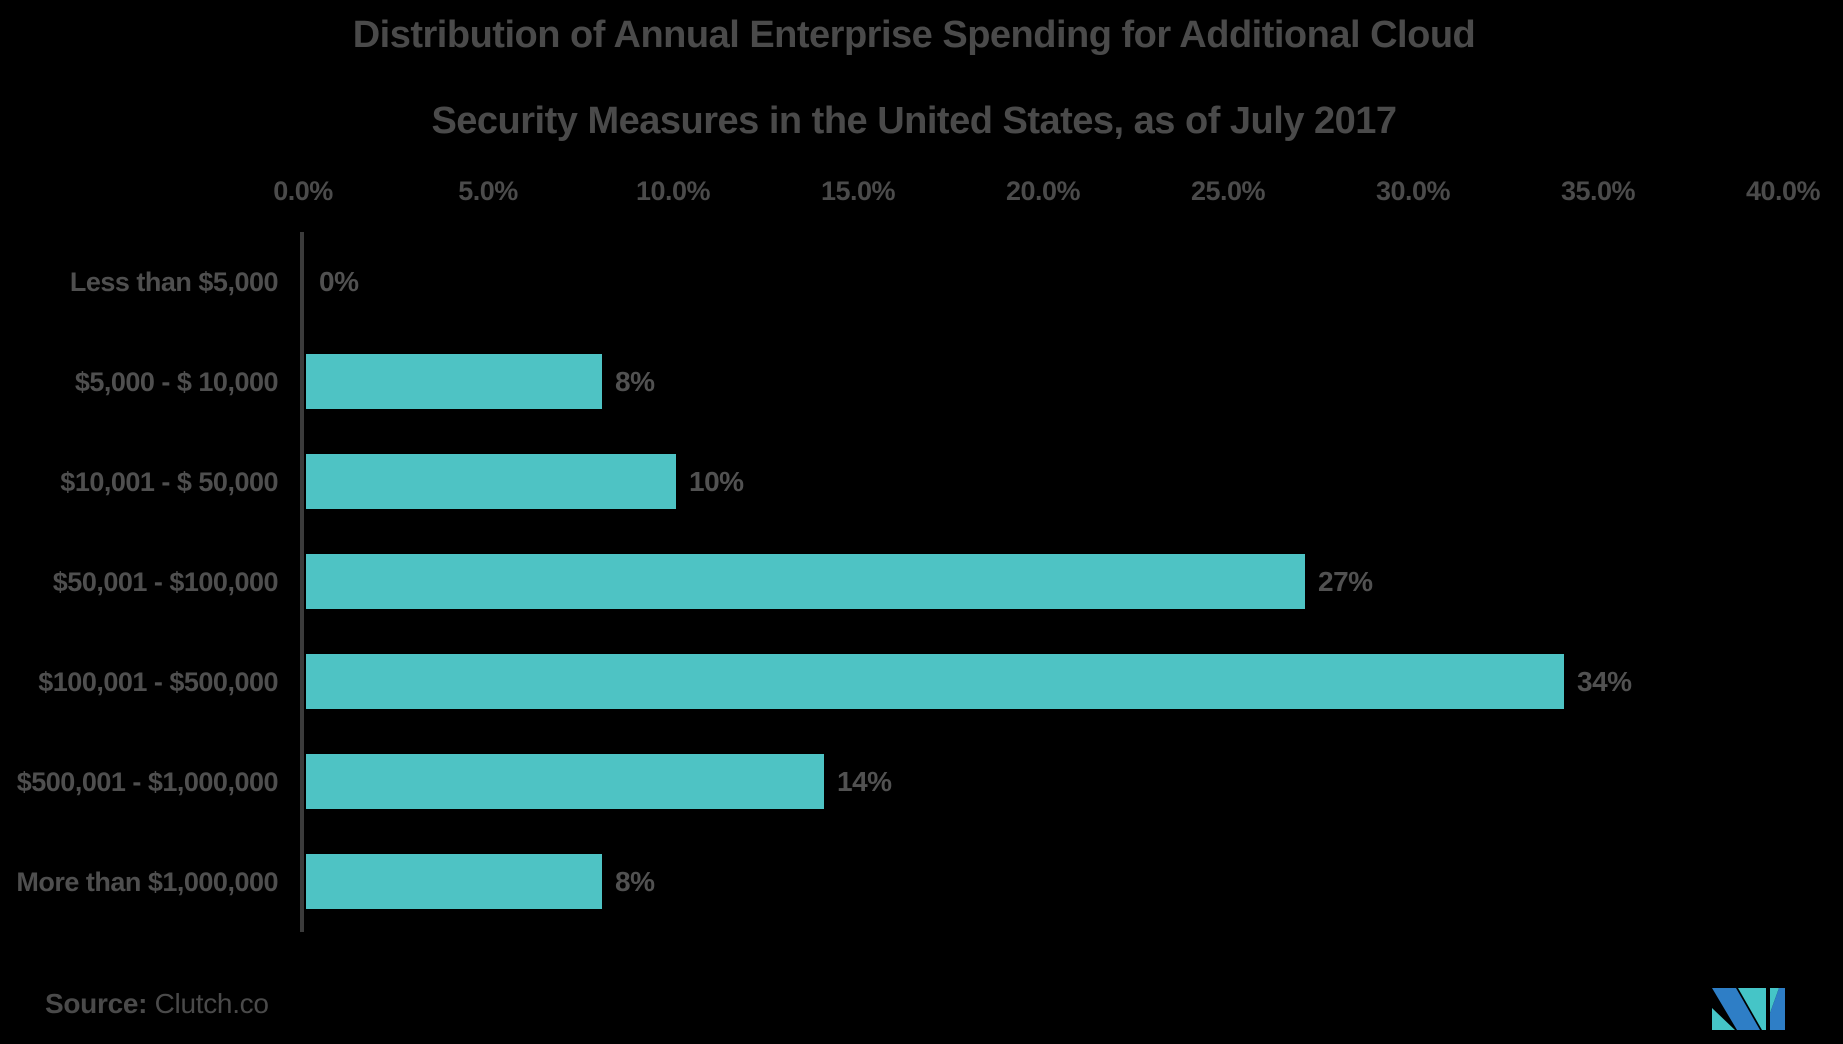  I want to click on chart-row: More than $1,000,000 8%, so click(921, 882).